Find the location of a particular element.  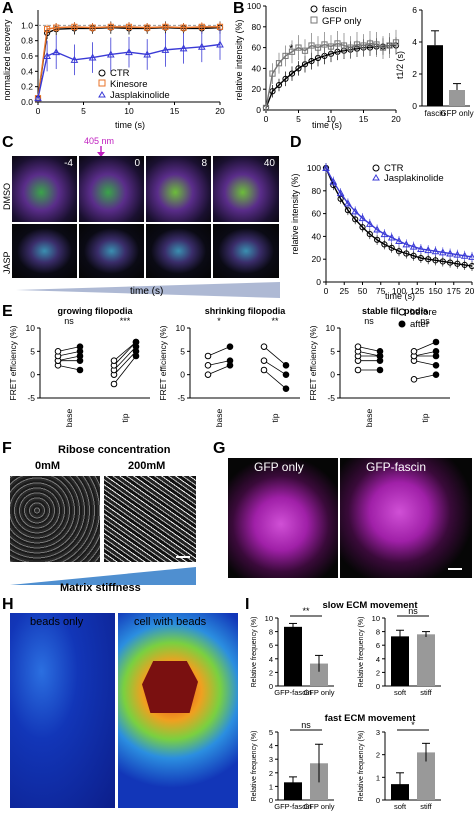

panel-d-xlabel: time (s) is located at coordinates (400, 296).